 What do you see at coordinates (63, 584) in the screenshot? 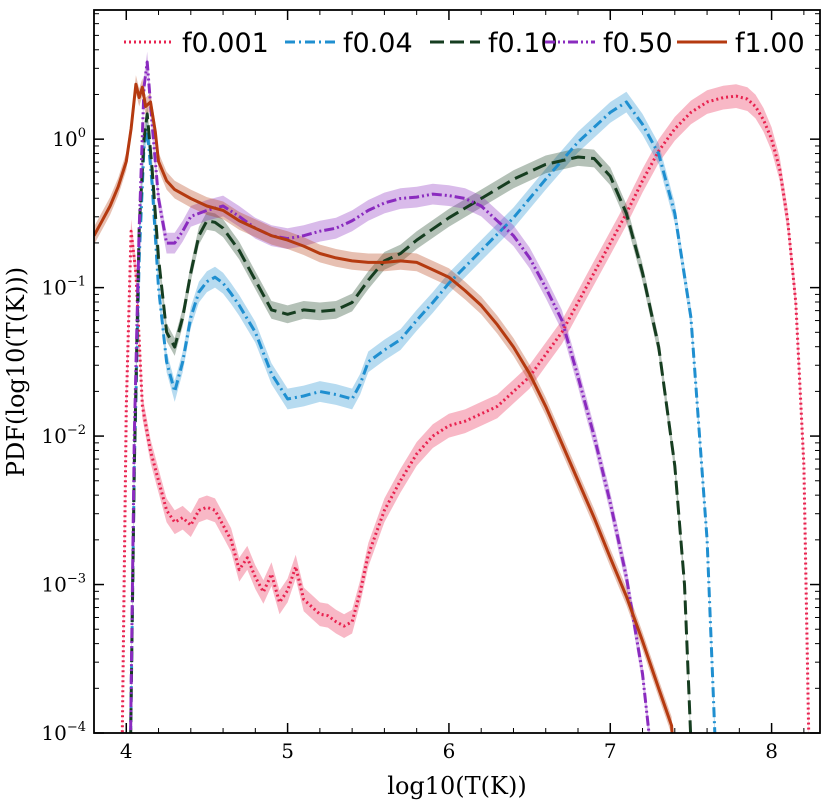
I see `y-tick-label: 10⁻³` at bounding box center [63, 584].